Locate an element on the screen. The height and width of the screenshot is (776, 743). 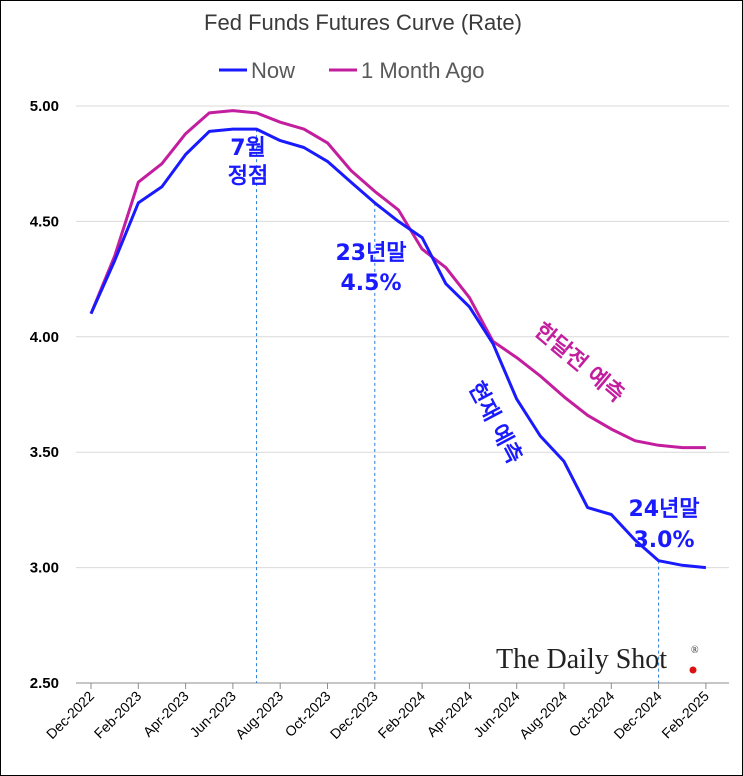
x-tick-label: Jun-2023 is located at coordinates (212, 714).